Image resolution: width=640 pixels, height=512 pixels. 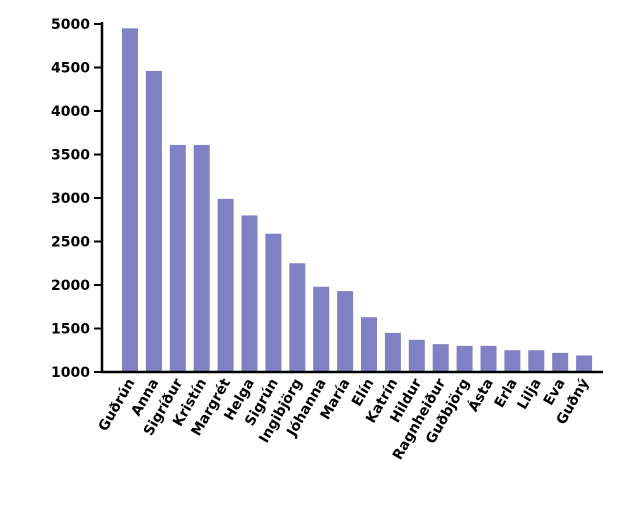 I want to click on y-tick-label: 4000, so click(x=70, y=112).